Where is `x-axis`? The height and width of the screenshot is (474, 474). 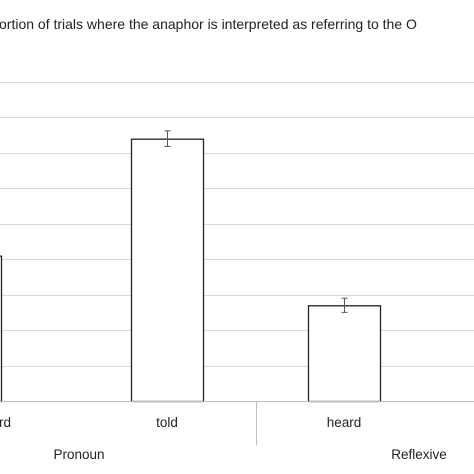 x-axis is located at coordinates (237, 423).